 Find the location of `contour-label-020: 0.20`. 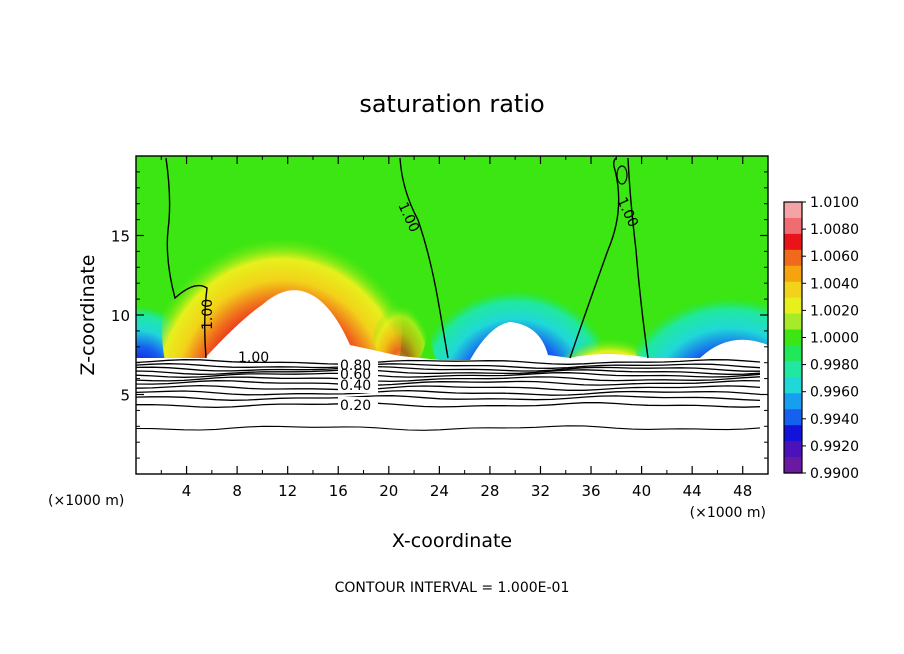

contour-label-020: 0.20 is located at coordinates (355, 406).